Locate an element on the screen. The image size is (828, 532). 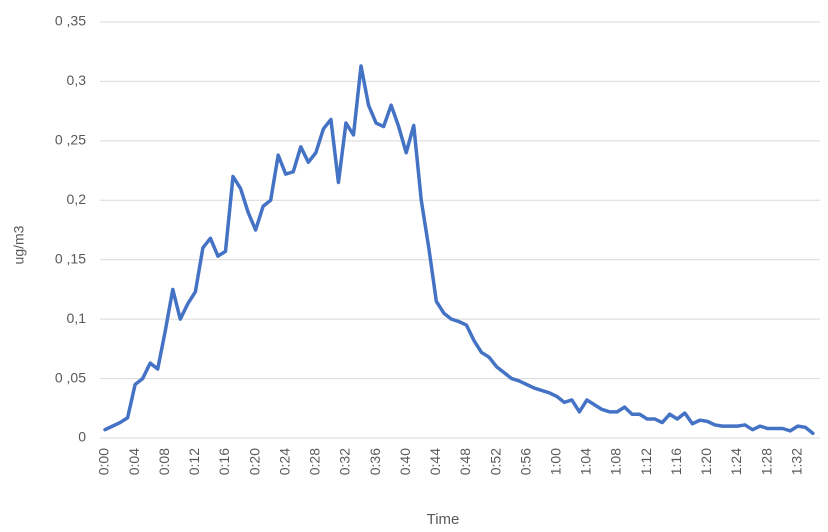
x-tick-label: 0:08 is located at coordinates (164, 461).